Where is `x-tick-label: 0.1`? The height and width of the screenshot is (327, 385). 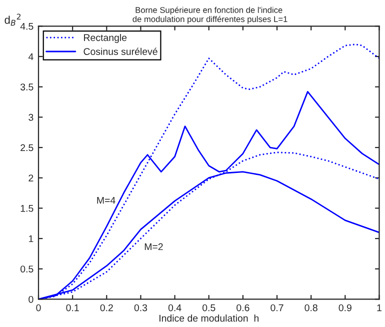 x-tick-label: 0.1 is located at coordinates (72, 308).